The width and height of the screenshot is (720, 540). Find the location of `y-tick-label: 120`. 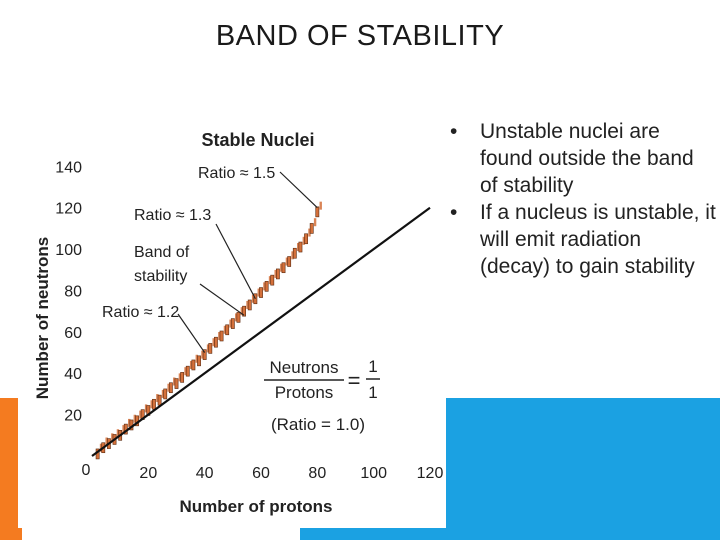

y-tick-label: 120 is located at coordinates (68, 209).